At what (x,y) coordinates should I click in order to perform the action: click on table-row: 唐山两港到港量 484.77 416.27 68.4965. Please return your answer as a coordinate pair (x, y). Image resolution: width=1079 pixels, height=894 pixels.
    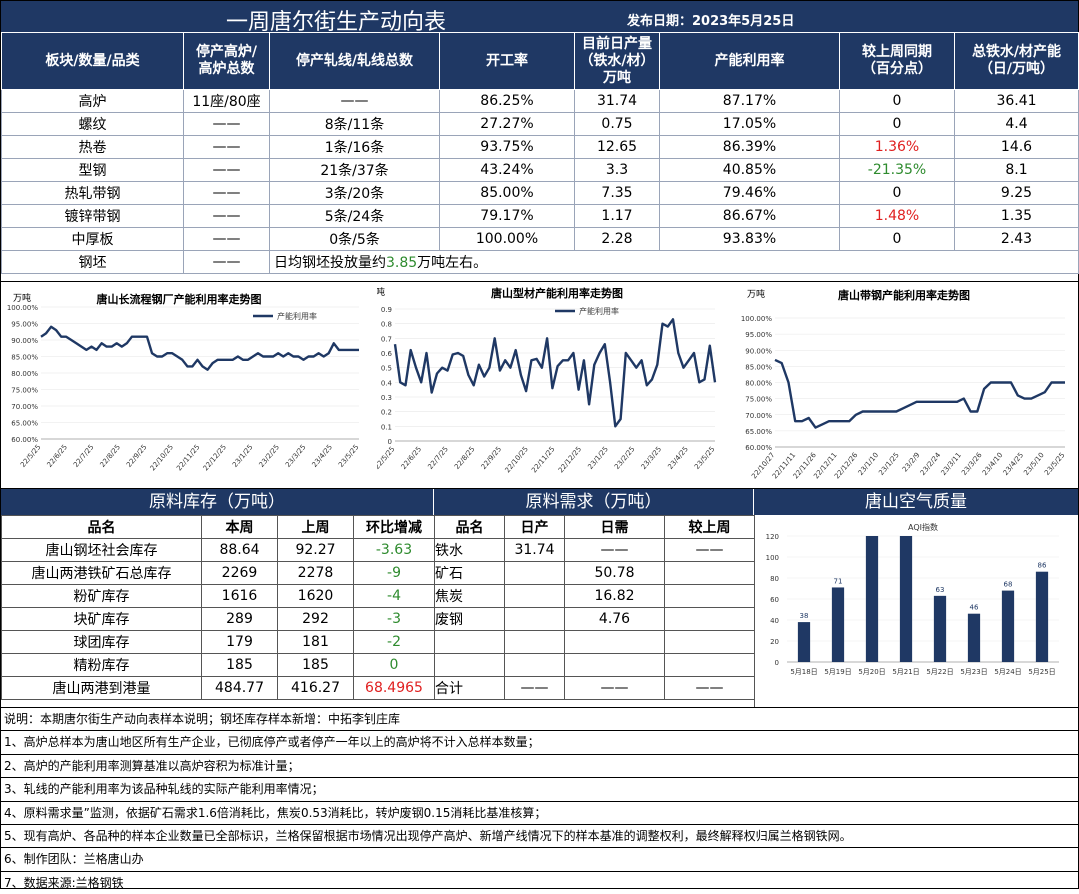
    Looking at the image, I should click on (218, 688).